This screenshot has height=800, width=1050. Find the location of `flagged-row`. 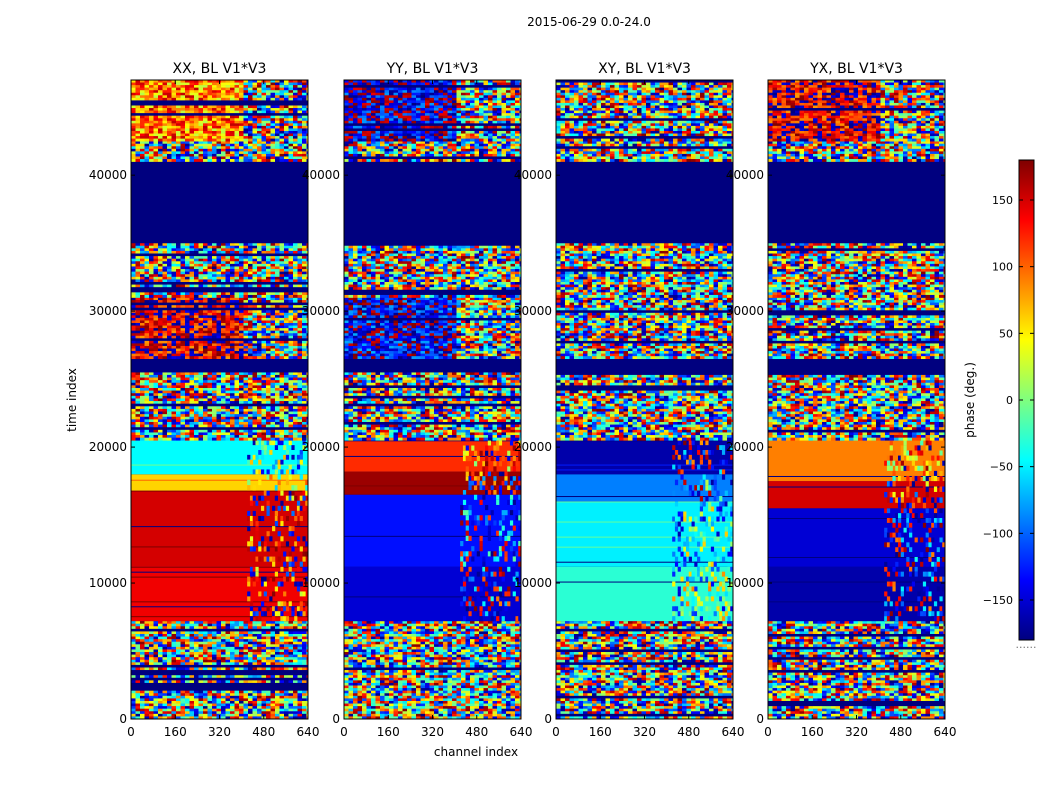

flagged-row is located at coordinates (219, 630).